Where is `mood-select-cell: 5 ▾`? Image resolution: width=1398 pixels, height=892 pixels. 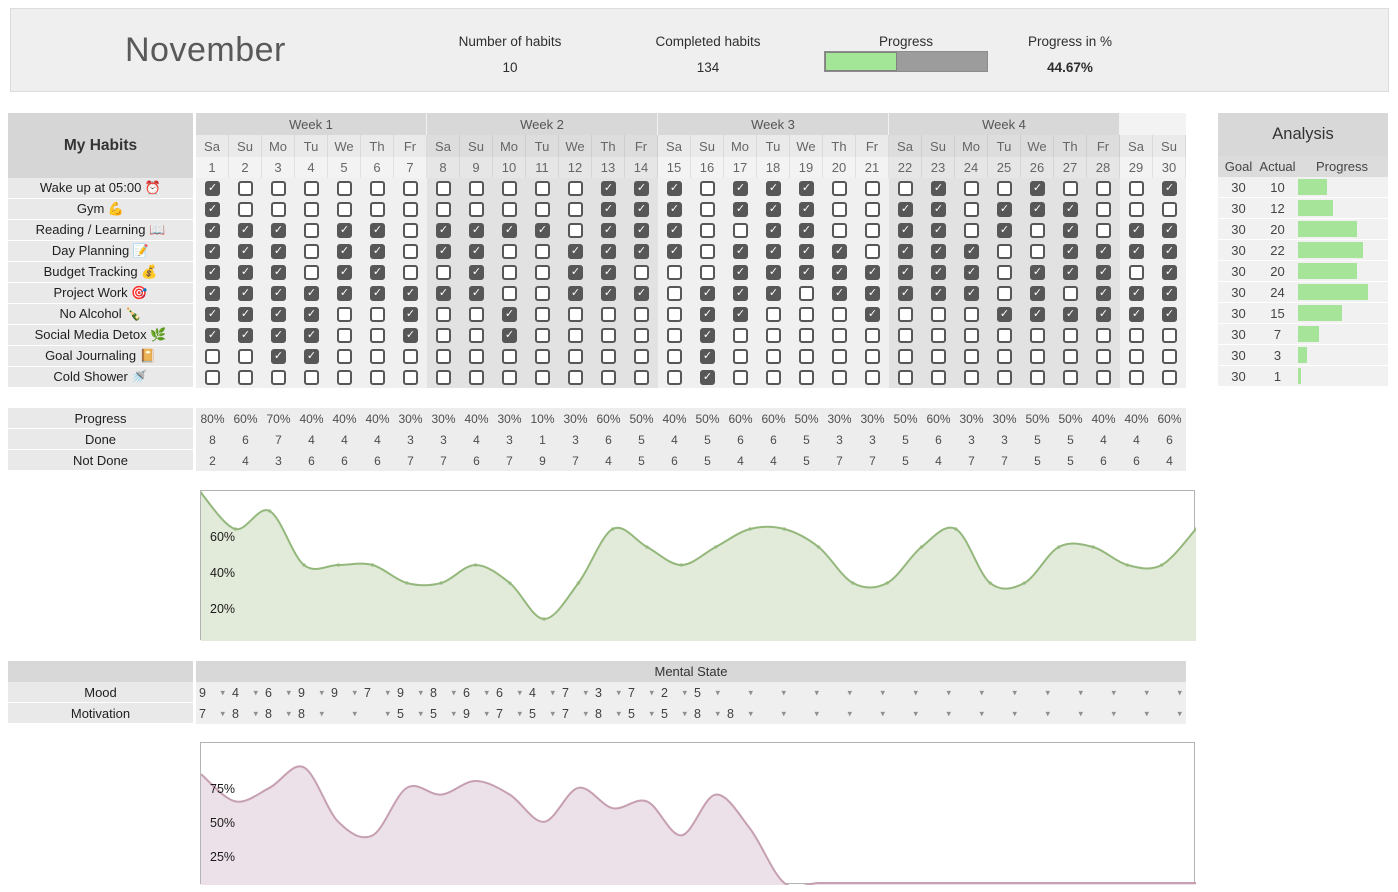
mood-select-cell: 5 ▾ is located at coordinates (707, 692).